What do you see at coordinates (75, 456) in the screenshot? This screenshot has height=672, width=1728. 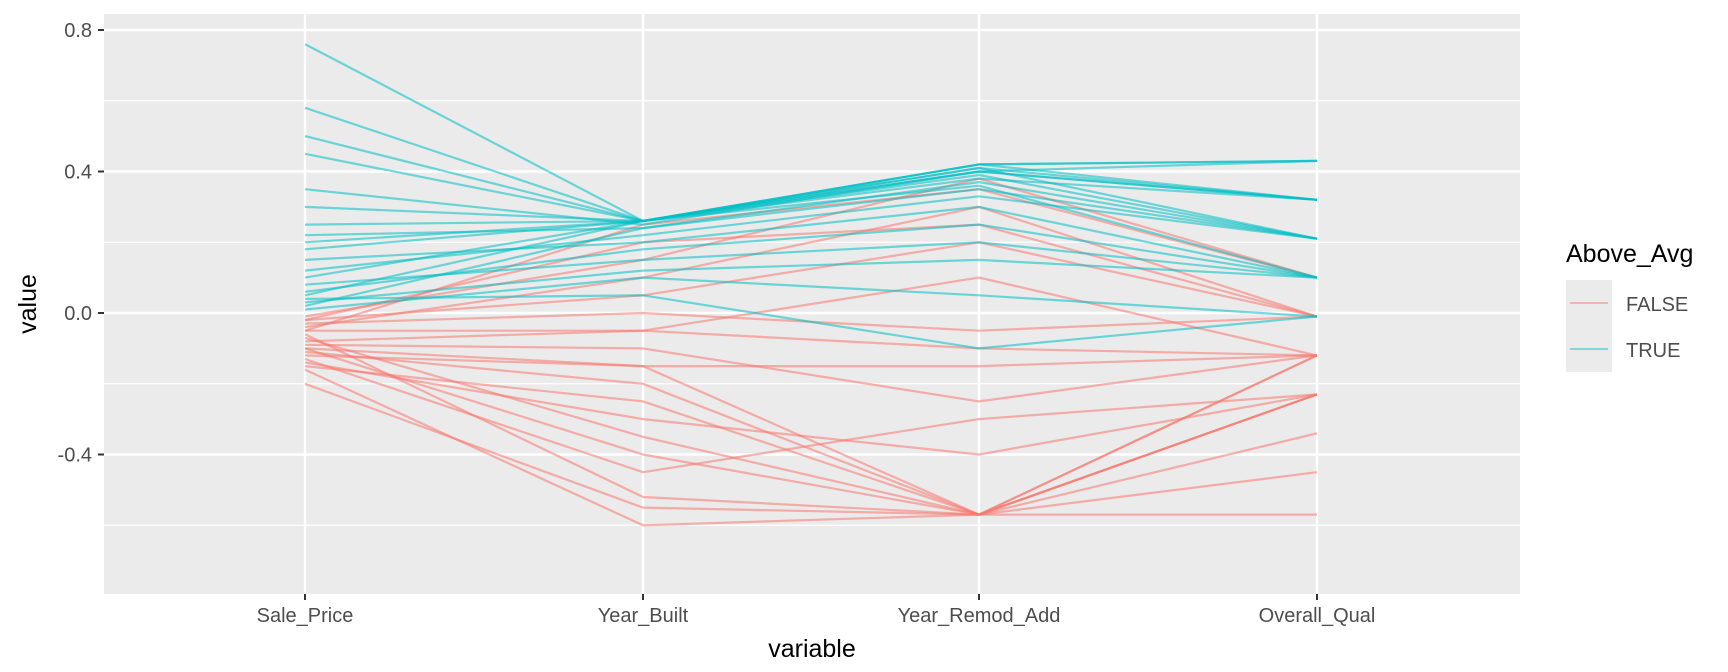 I see `y-tick-label-3: -0.4` at bounding box center [75, 456].